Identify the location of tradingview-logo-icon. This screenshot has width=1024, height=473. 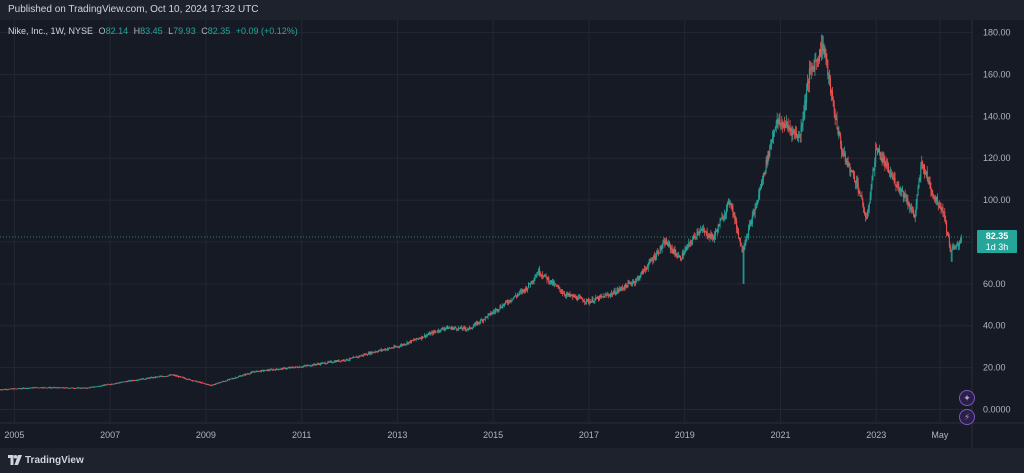
(15, 460).